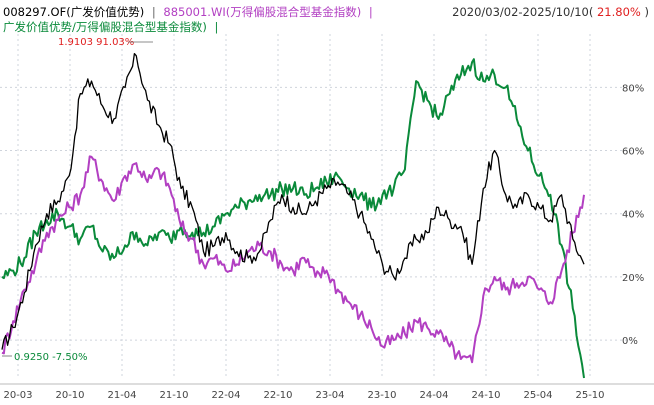  Describe the element at coordinates (381, 395) in the screenshot. I see `x-tick-label: 23-10` at that location.